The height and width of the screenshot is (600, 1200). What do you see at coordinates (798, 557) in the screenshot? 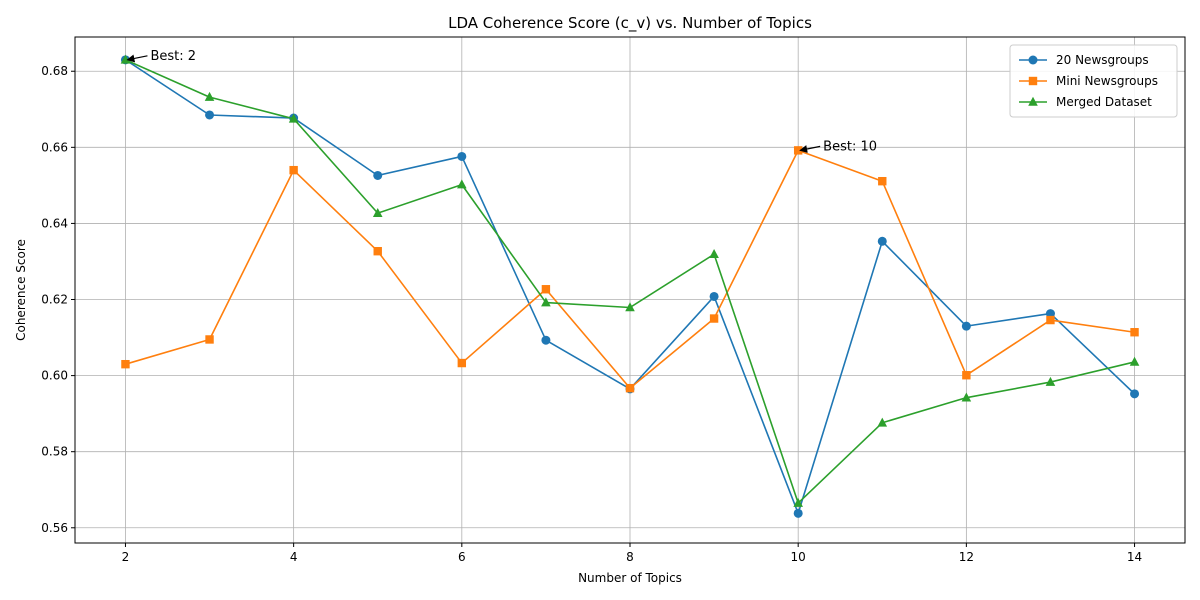
I see `x-tick-label: 10` at bounding box center [798, 557].